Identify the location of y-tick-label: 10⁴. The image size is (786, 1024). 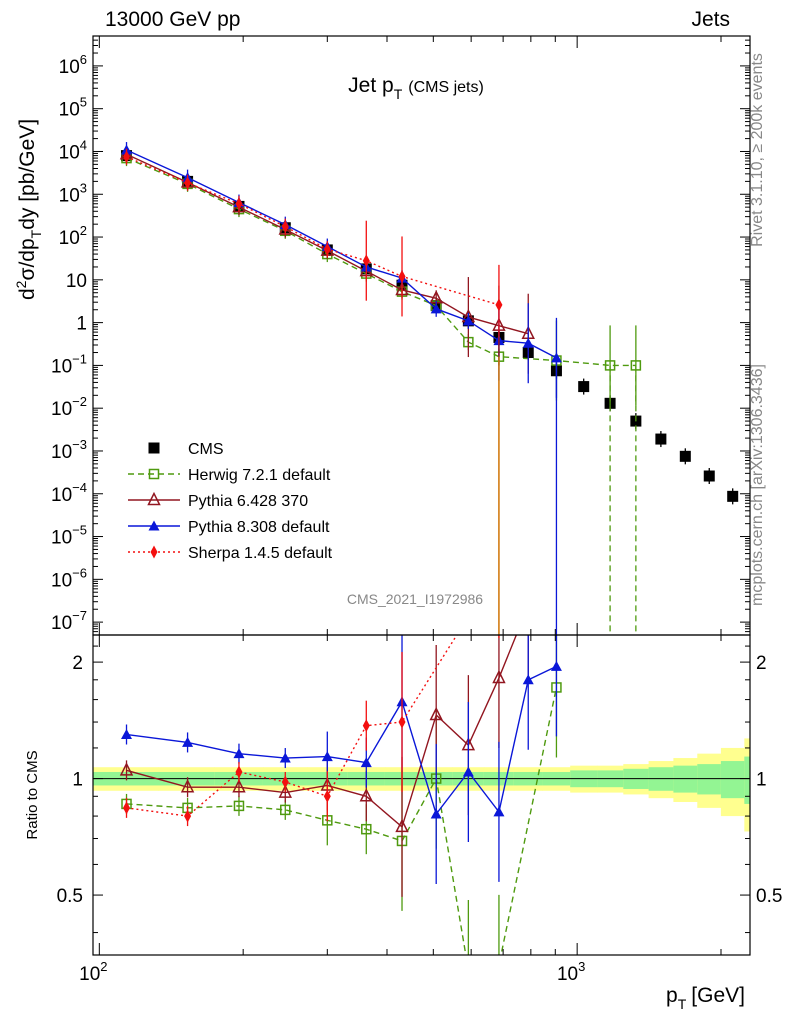
(73, 150).